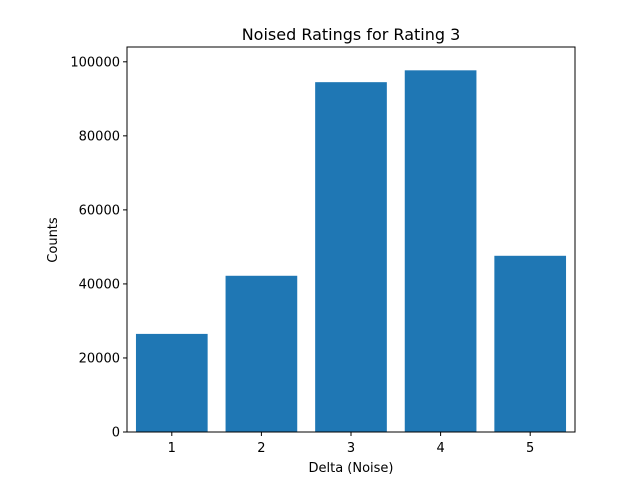 The image size is (640, 480). I want to click on y-axis-label: Counts, so click(53, 240).